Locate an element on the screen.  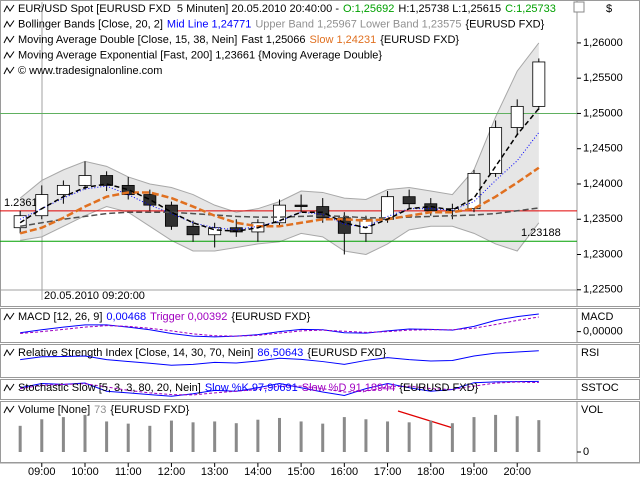
trend-line is located at coordinates (425, 419).